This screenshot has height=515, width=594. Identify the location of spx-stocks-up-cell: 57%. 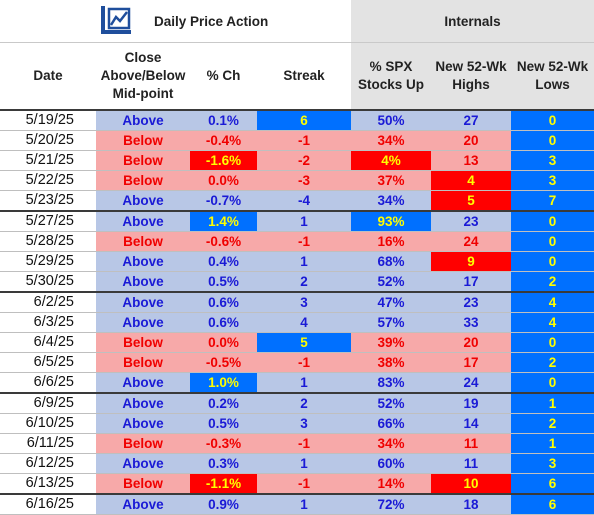
(391, 322).